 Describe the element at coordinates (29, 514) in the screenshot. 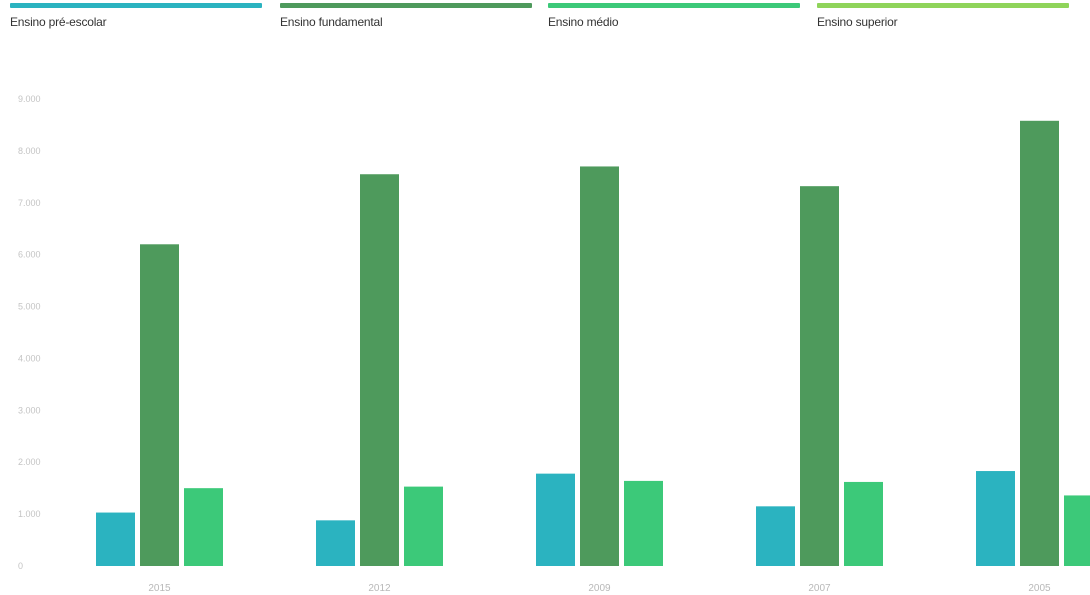

I see `y-tick-label: 1.000` at that location.